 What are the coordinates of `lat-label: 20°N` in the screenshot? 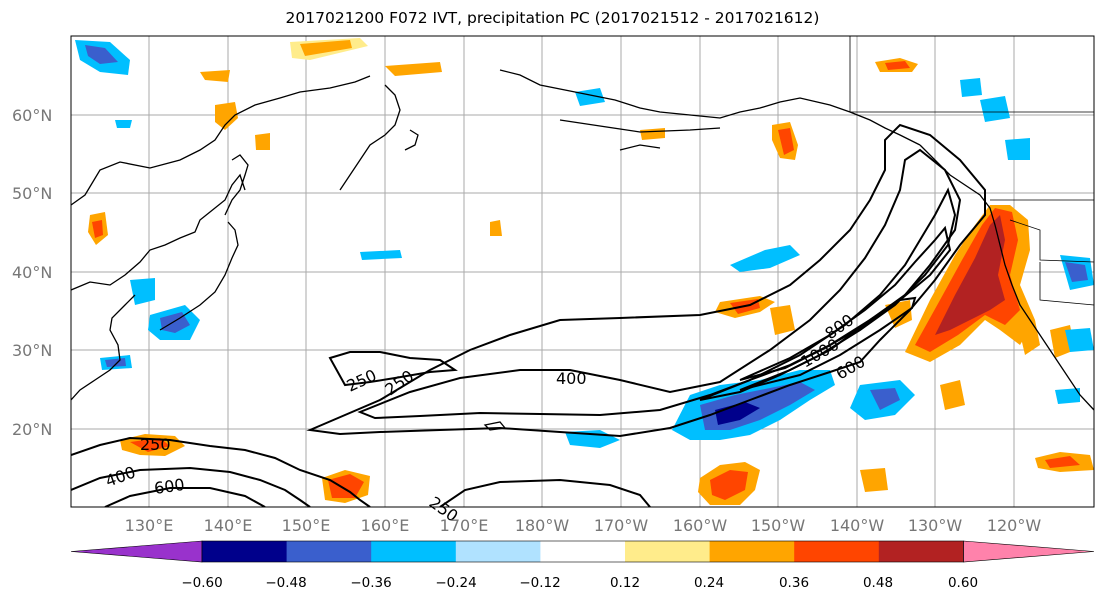 It's located at (32, 429).